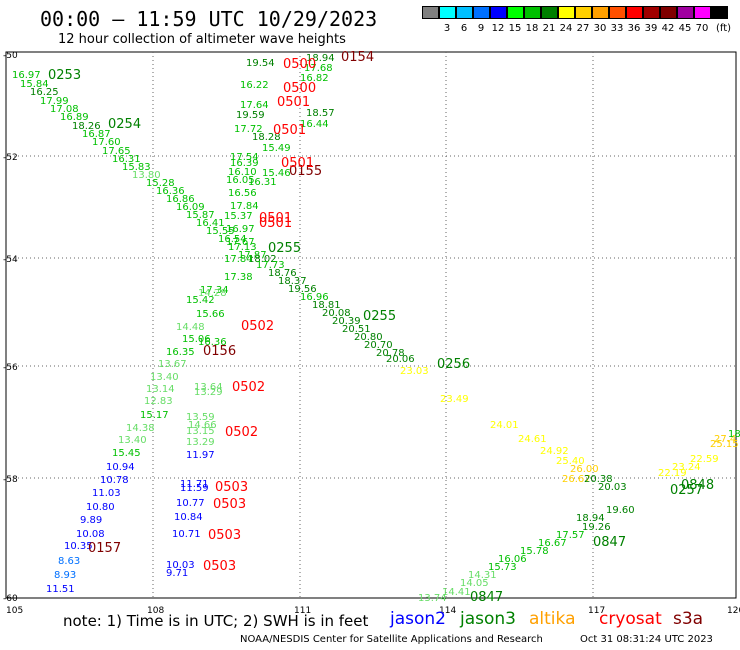 This screenshot has height=650, width=740. Describe the element at coordinates (456, 592) in the screenshot. I see `swh-value: 14.41` at that location.